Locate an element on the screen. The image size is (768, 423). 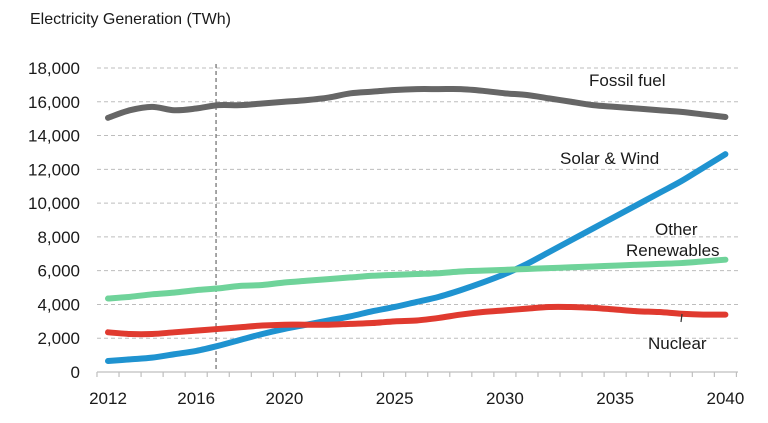
annotation-nuclear: Nuclear is located at coordinates (677, 343).